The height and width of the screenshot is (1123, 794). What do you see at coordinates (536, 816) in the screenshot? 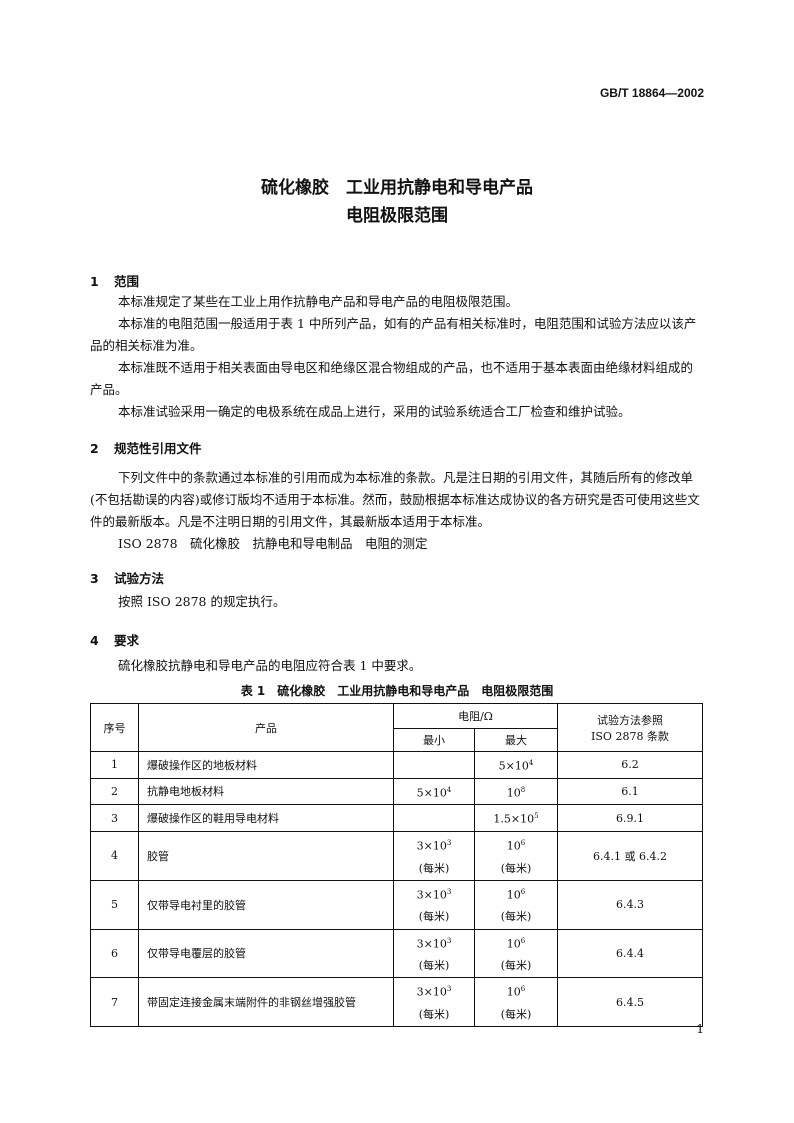
I see `max-exponent: 5` at bounding box center [536, 816].